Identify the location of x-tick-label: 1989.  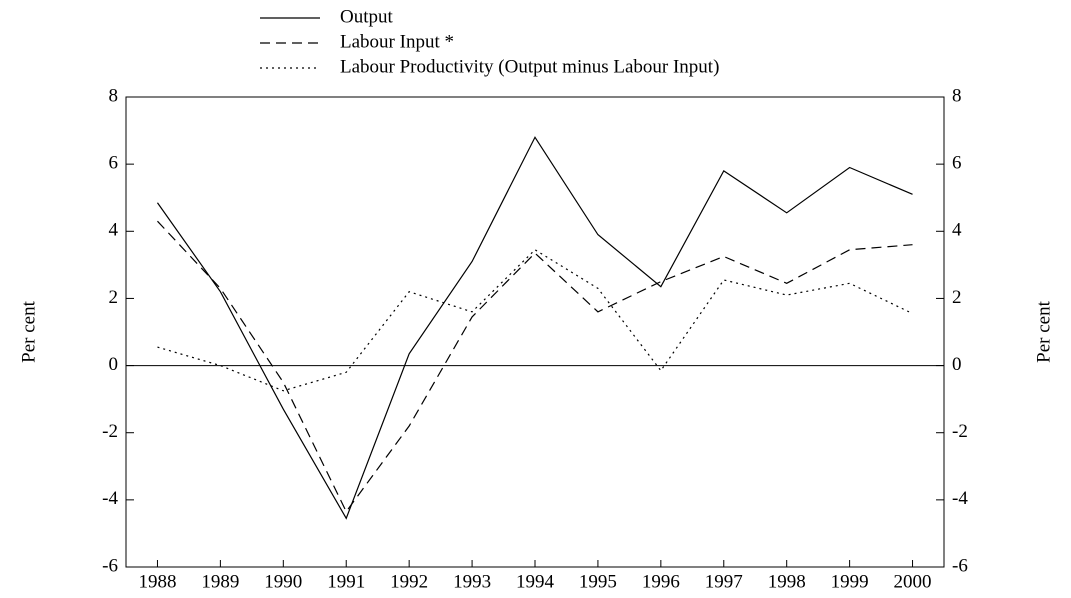
(220, 581).